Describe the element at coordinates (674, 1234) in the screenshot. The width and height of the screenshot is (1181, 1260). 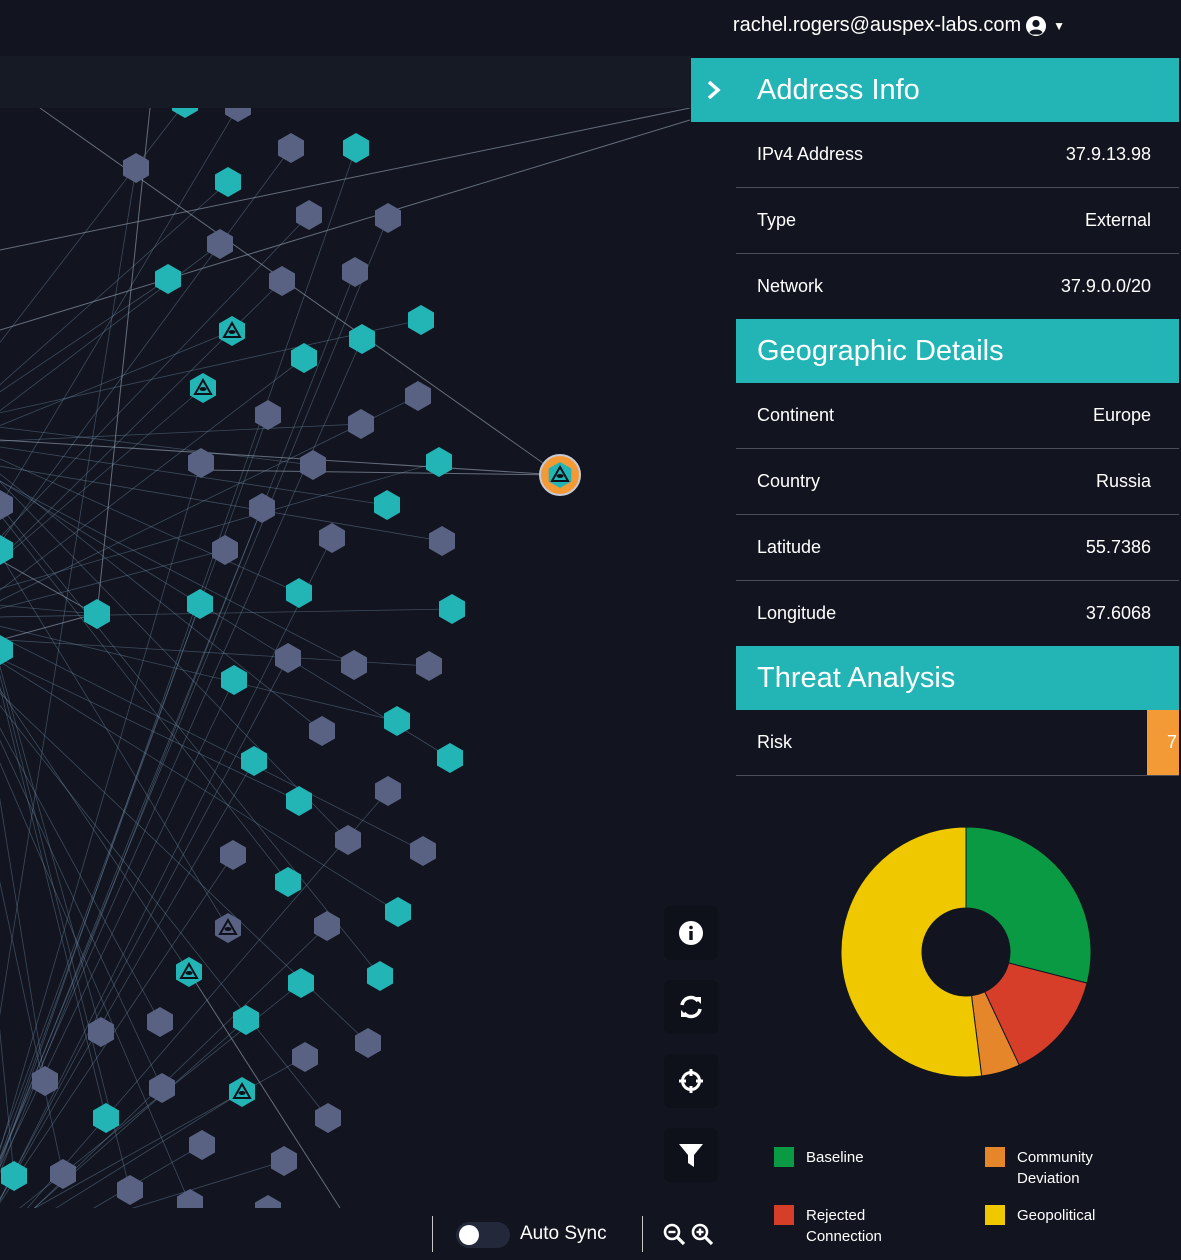
I see `zoom-out-icon` at that location.